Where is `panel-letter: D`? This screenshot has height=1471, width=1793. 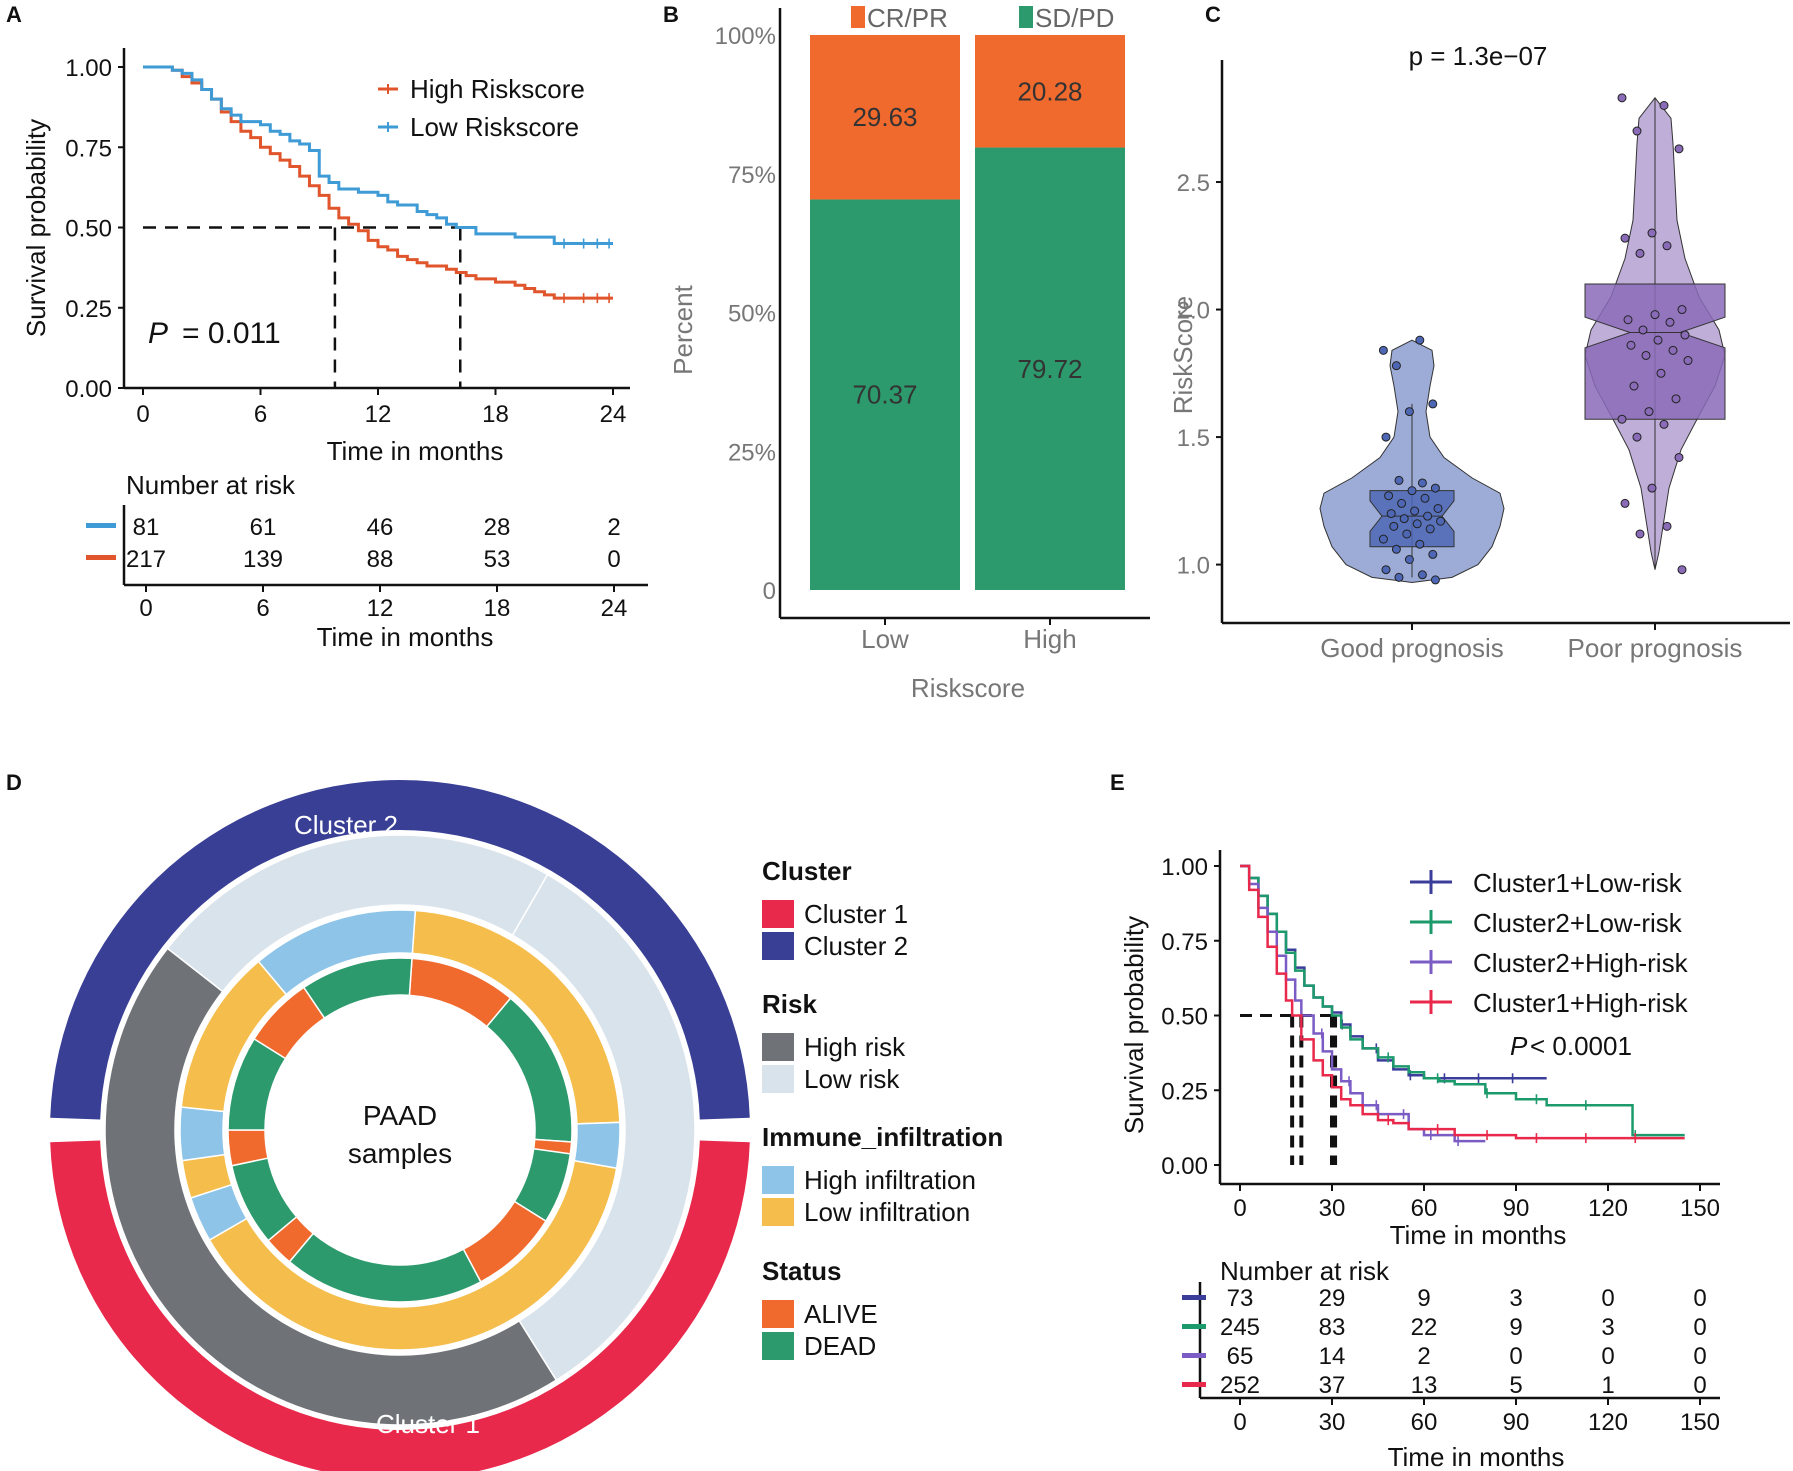 panel-letter: D is located at coordinates (14, 782).